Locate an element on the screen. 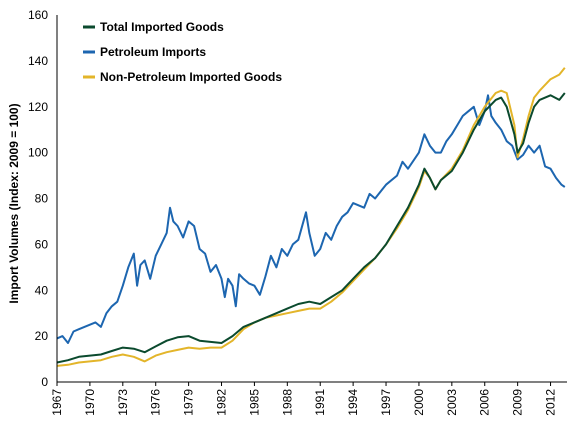 The height and width of the screenshot is (425, 578). x-tick-label: 1976 is located at coordinates (156, 402).